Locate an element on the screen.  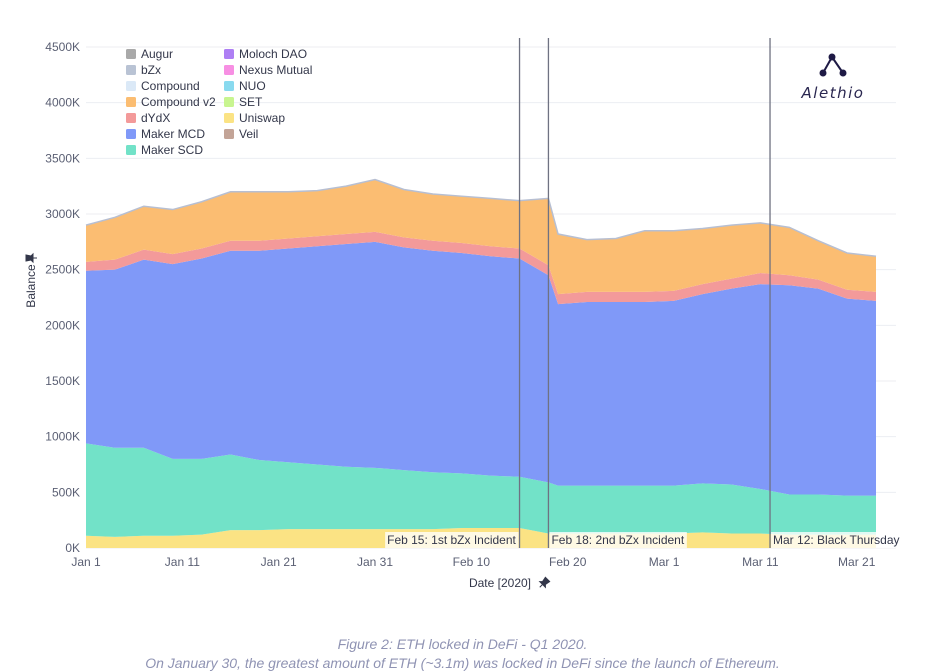
x-tick-label: Jan 31 is located at coordinates (375, 562).